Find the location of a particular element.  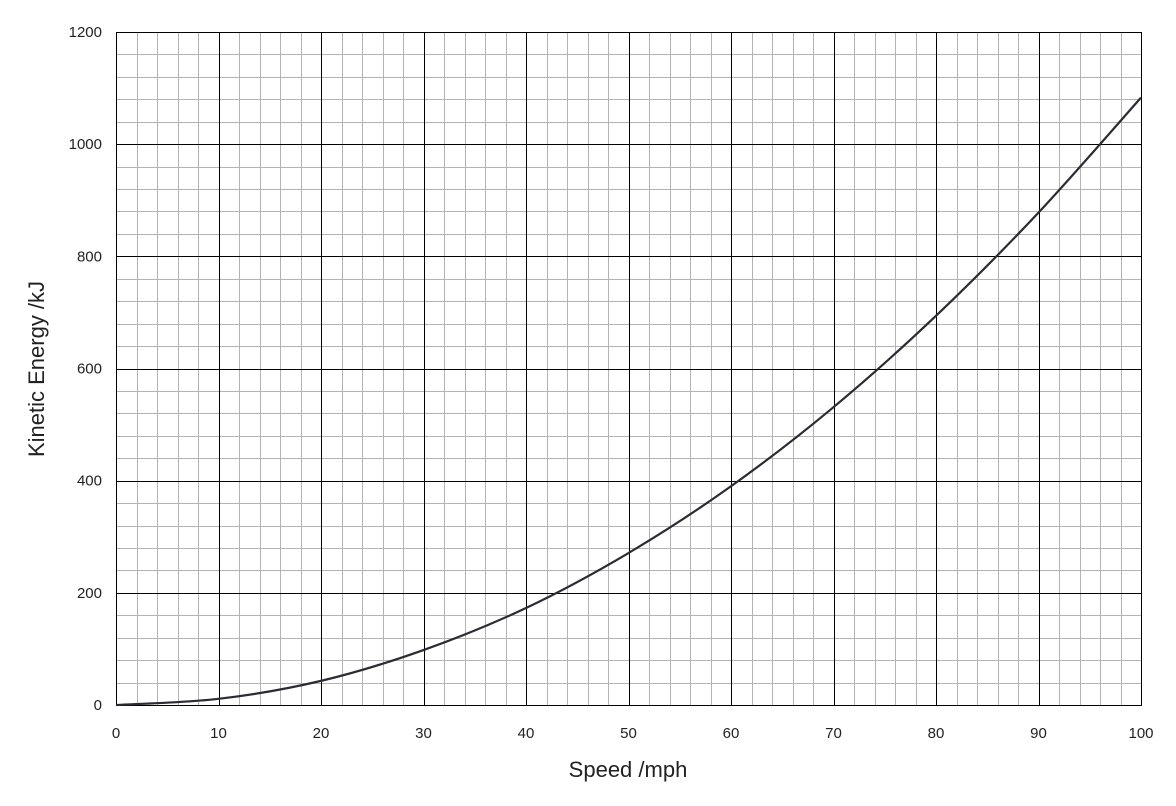

y-tick-labels: 0 200 400 600 800 1000 1200 is located at coordinates (85, 369).